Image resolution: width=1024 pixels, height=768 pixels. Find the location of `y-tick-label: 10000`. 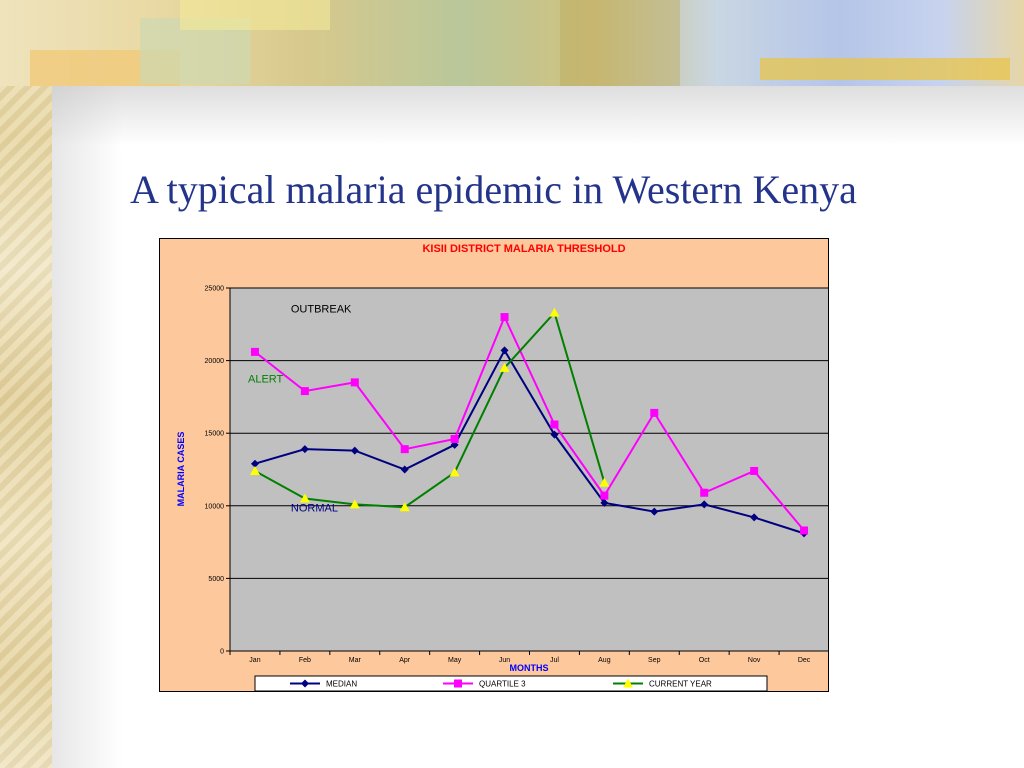

y-tick-label: 10000 is located at coordinates (215, 506).